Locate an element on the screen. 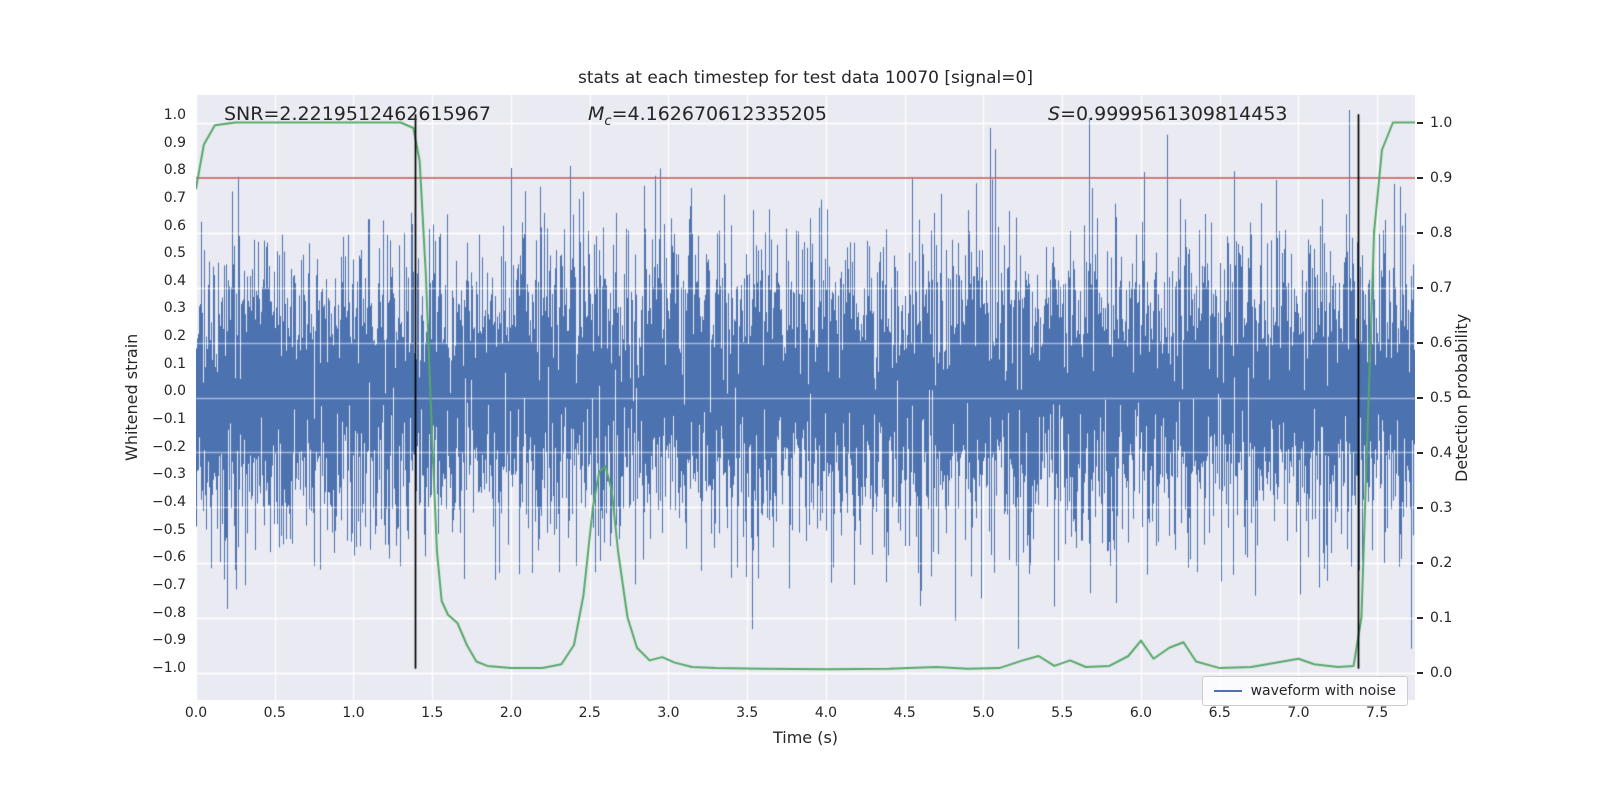  y-tick-left: 0.8 is located at coordinates (174, 170).